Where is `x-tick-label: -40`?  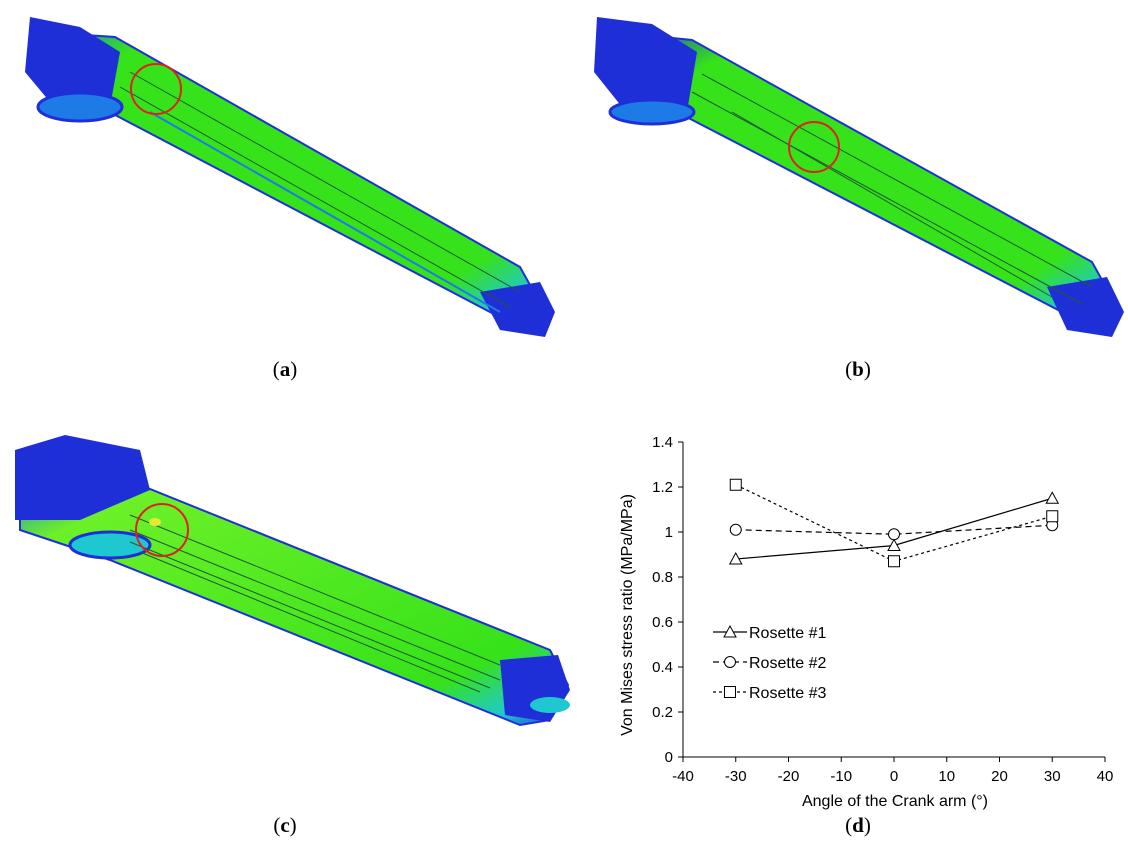
x-tick-label: -40 is located at coordinates (683, 776).